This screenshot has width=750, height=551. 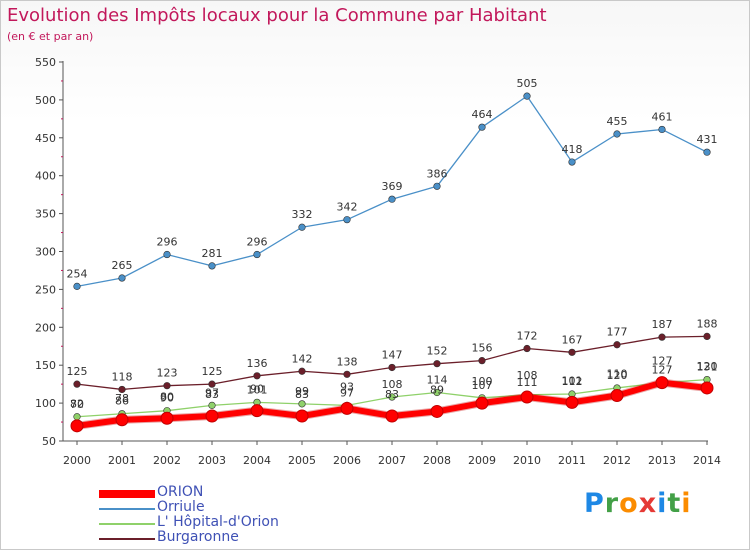 I want to click on data-label: 101, so click(x=572, y=380).